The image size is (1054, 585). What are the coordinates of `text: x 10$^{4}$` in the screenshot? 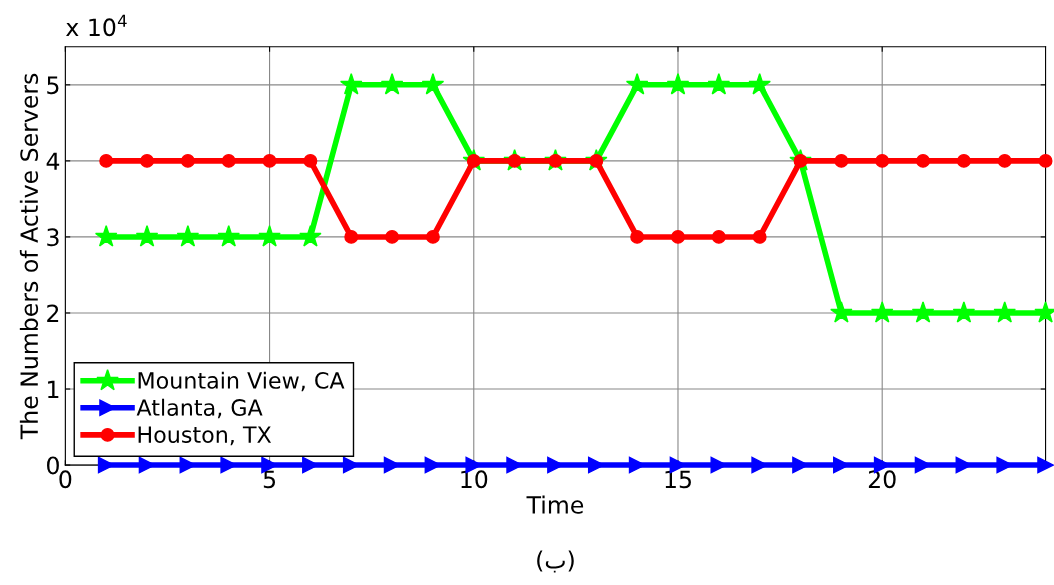 It's located at (96, 25).